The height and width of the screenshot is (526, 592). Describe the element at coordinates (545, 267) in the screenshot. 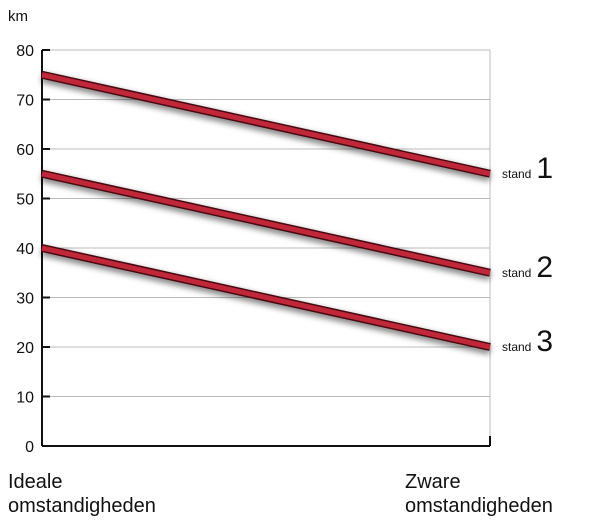

I see `series-label-number: 2` at that location.